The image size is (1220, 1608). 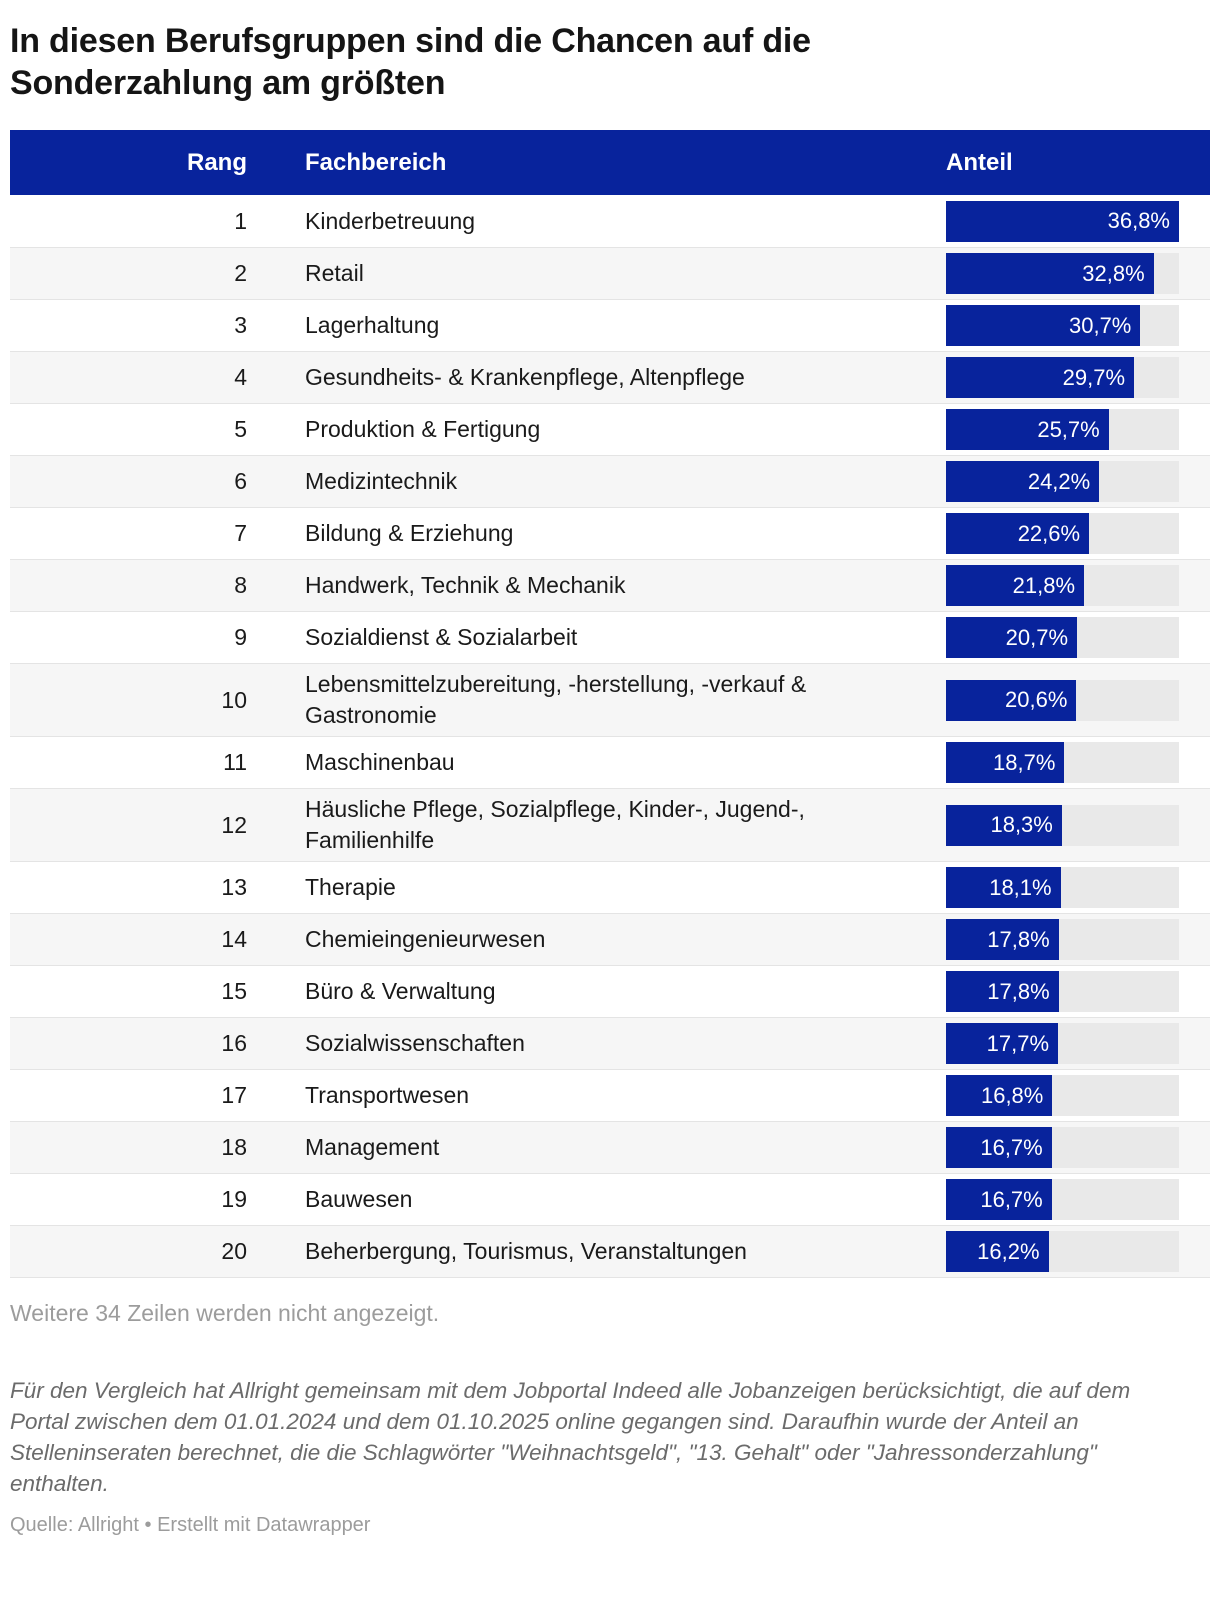 I want to click on bar-value-label: 36,8%, so click(x=1138, y=220).